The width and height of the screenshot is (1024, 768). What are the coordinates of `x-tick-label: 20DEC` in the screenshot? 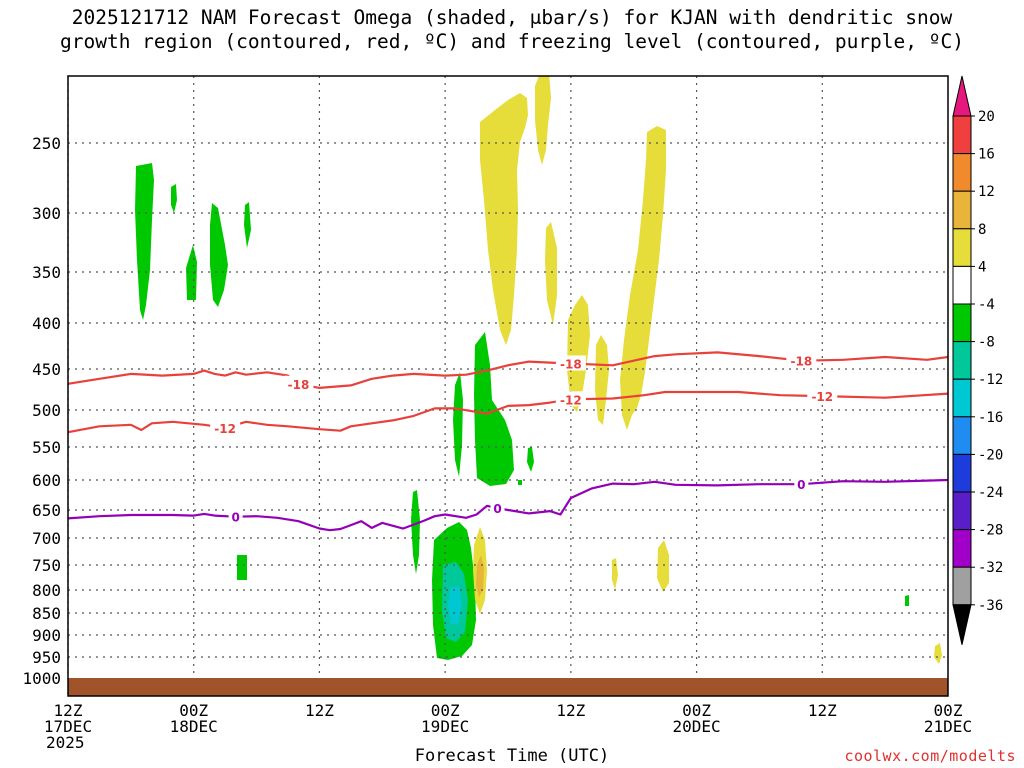 It's located at (696, 726).